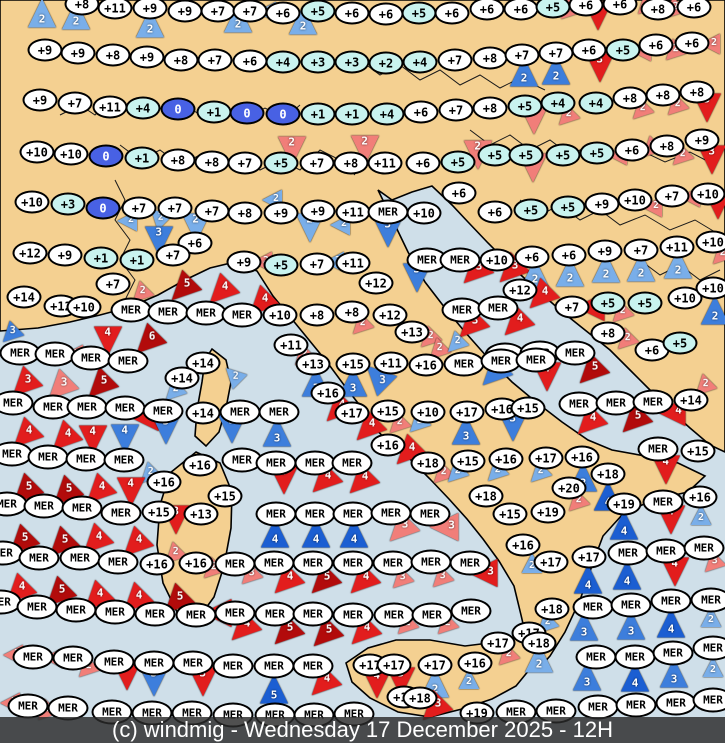  Describe the element at coordinates (498, 643) in the screenshot. I see `temp-badge: +17` at that location.